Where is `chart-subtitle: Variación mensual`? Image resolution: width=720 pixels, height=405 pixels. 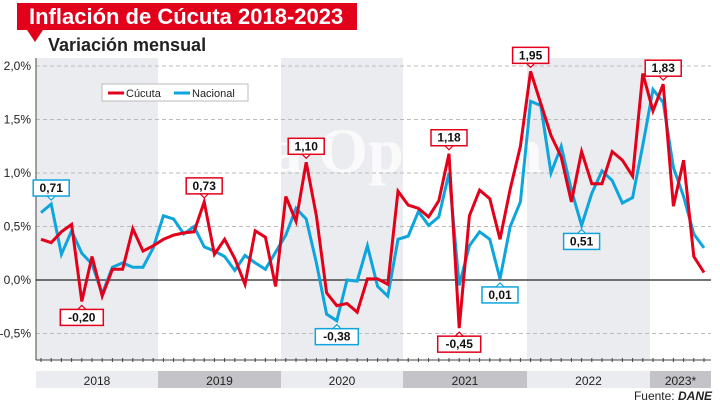 chart-subtitle: Variación mensual is located at coordinates (127, 45).